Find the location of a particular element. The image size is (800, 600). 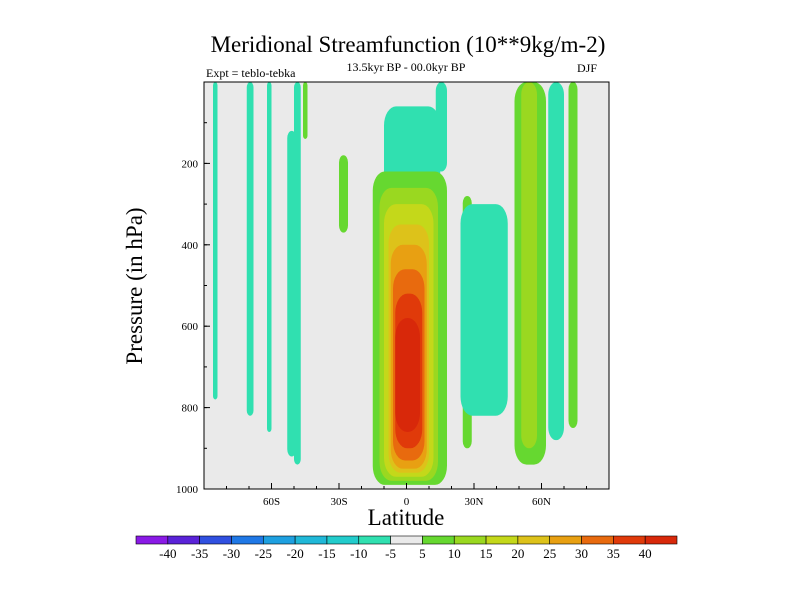

y-tick-label: 600 is located at coordinates (190, 327).